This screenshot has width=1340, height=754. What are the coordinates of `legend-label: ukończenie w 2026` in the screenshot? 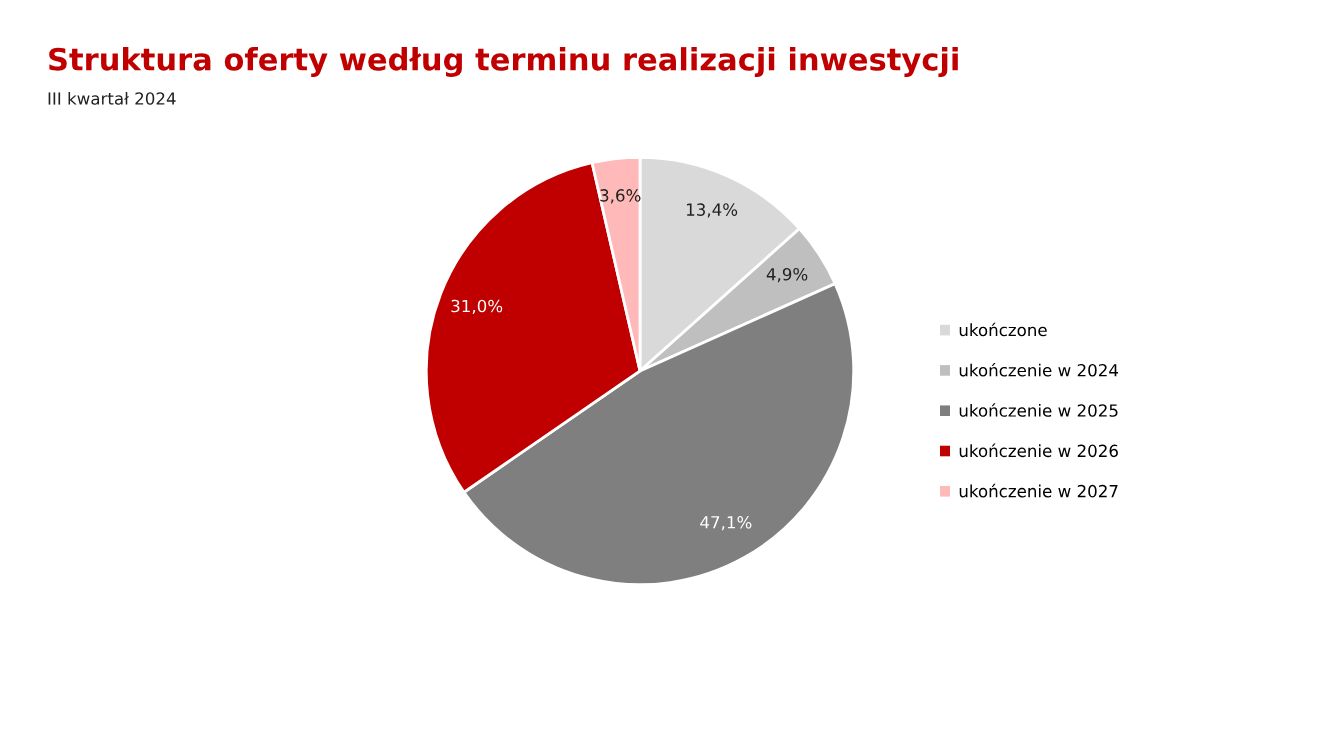 It's located at (1038, 450).